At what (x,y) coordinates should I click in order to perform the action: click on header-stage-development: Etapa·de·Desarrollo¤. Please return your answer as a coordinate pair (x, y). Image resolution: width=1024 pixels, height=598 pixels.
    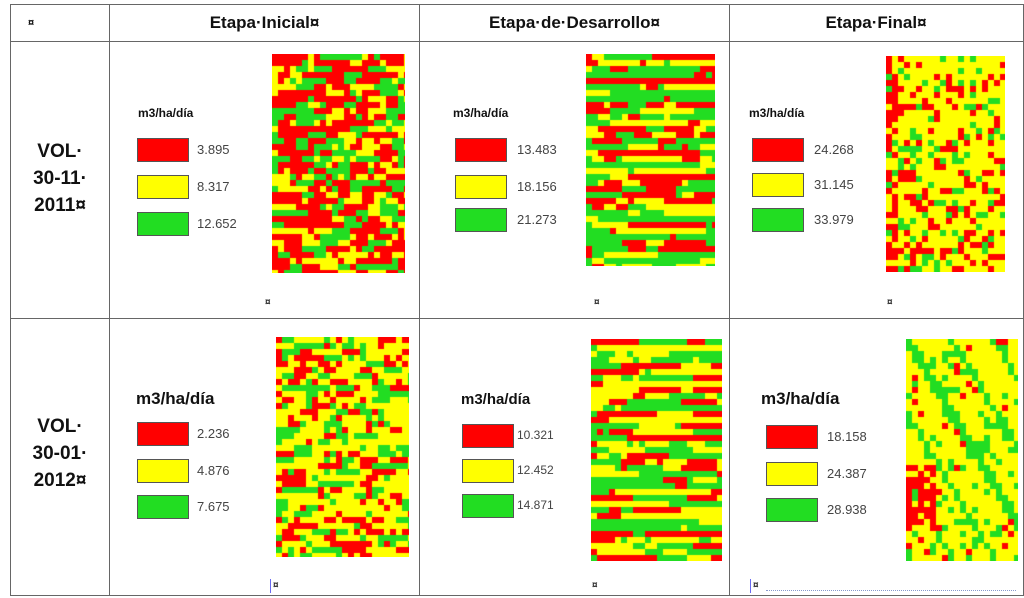
    Looking at the image, I should click on (574, 22).